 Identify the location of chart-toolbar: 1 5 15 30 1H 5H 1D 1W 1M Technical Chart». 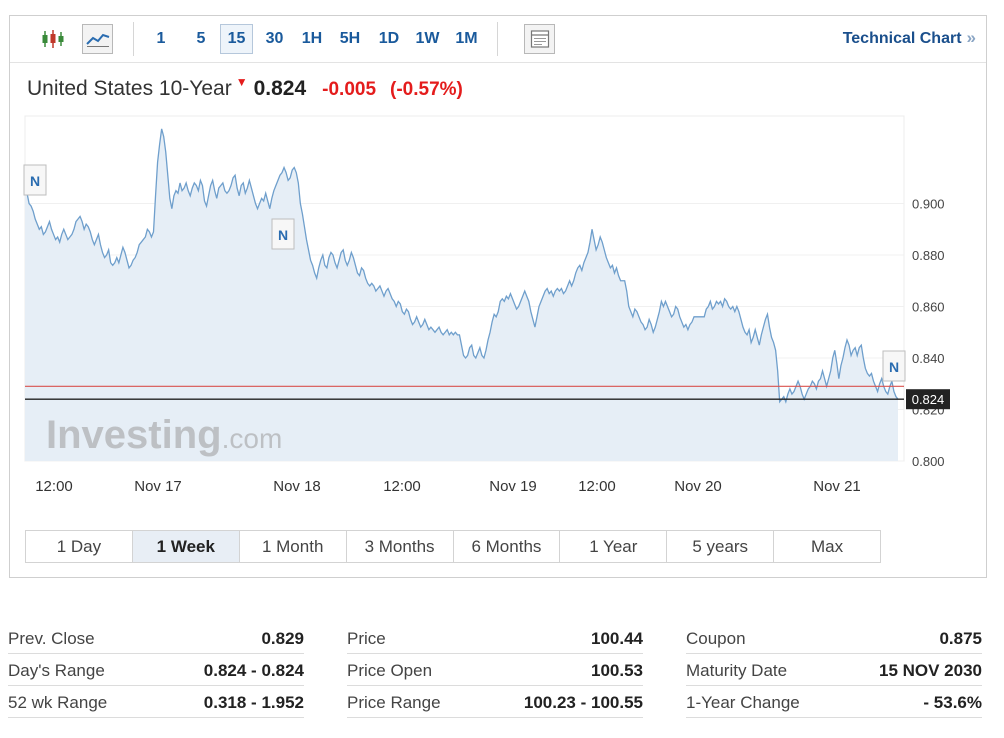
(498, 39).